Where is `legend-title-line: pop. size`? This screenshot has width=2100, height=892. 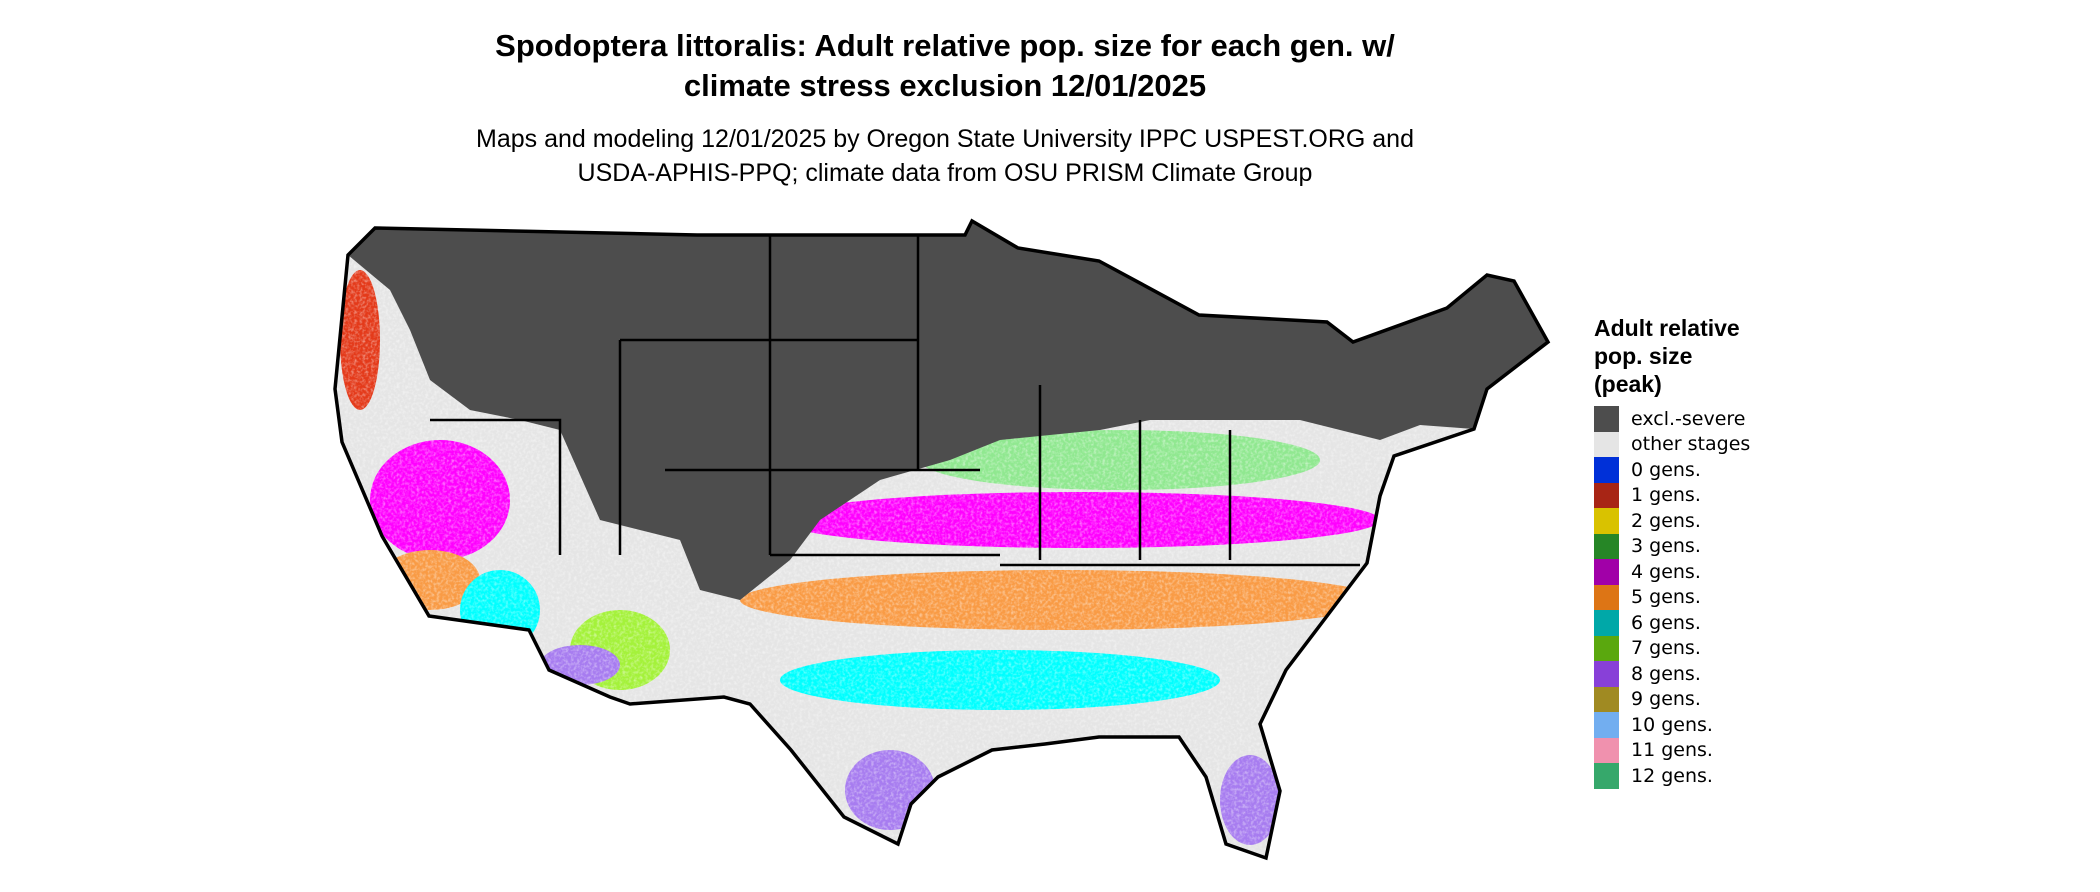 legend-title-line: pop. size is located at coordinates (1643, 356).